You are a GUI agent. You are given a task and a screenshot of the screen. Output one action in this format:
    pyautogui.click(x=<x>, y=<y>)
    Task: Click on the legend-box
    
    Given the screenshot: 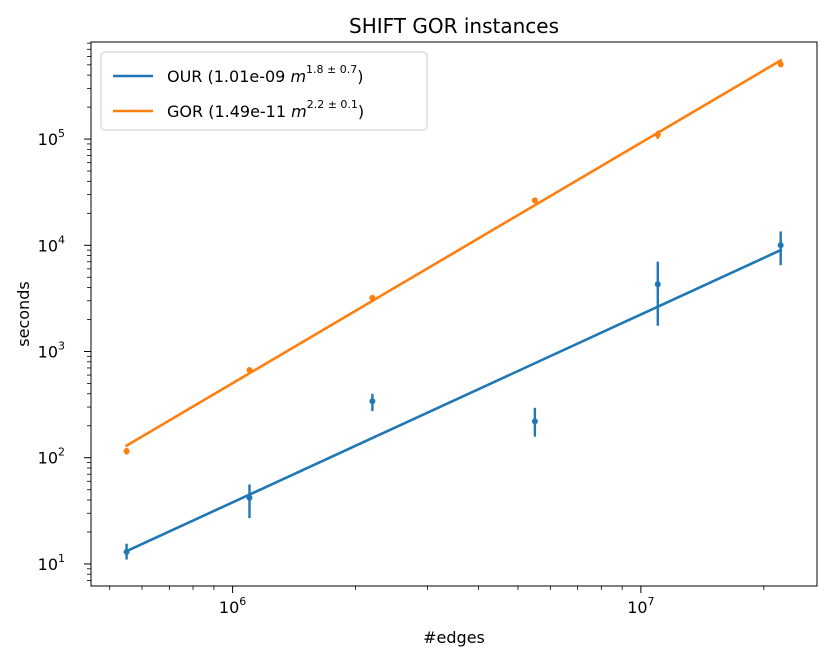 What is the action you would take?
    pyautogui.click(x=264, y=91)
    